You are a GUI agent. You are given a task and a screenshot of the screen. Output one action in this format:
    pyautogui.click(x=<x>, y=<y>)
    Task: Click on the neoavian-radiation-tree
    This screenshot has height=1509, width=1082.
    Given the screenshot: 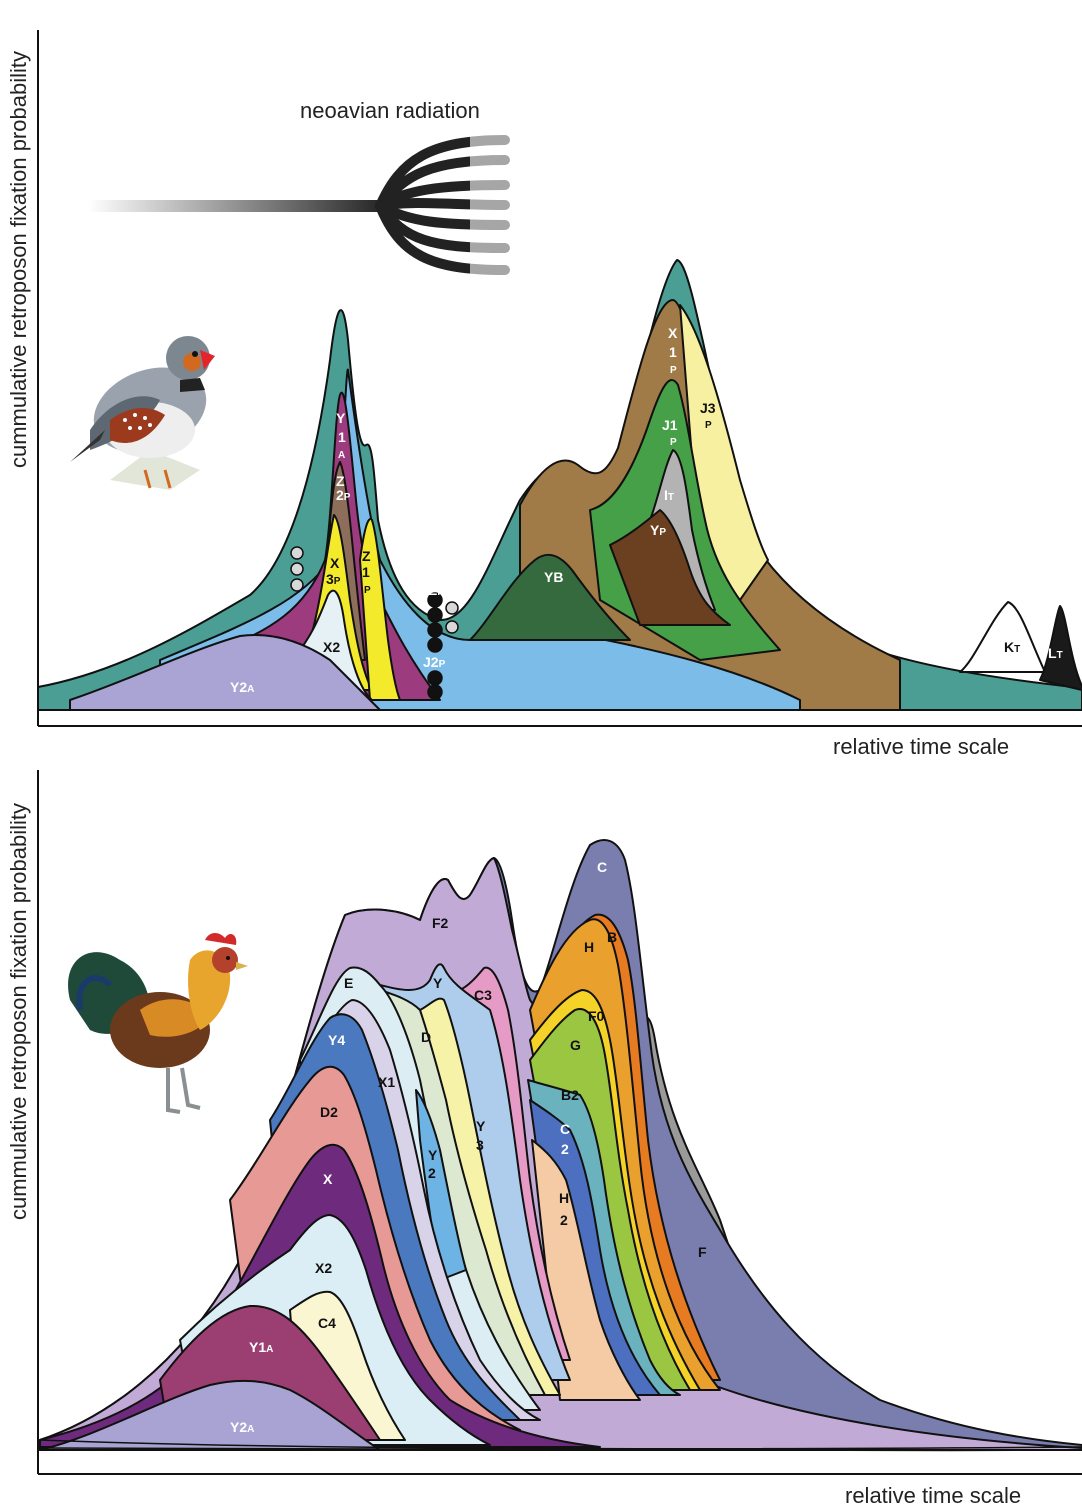 What is the action you would take?
    pyautogui.click(x=299, y=205)
    